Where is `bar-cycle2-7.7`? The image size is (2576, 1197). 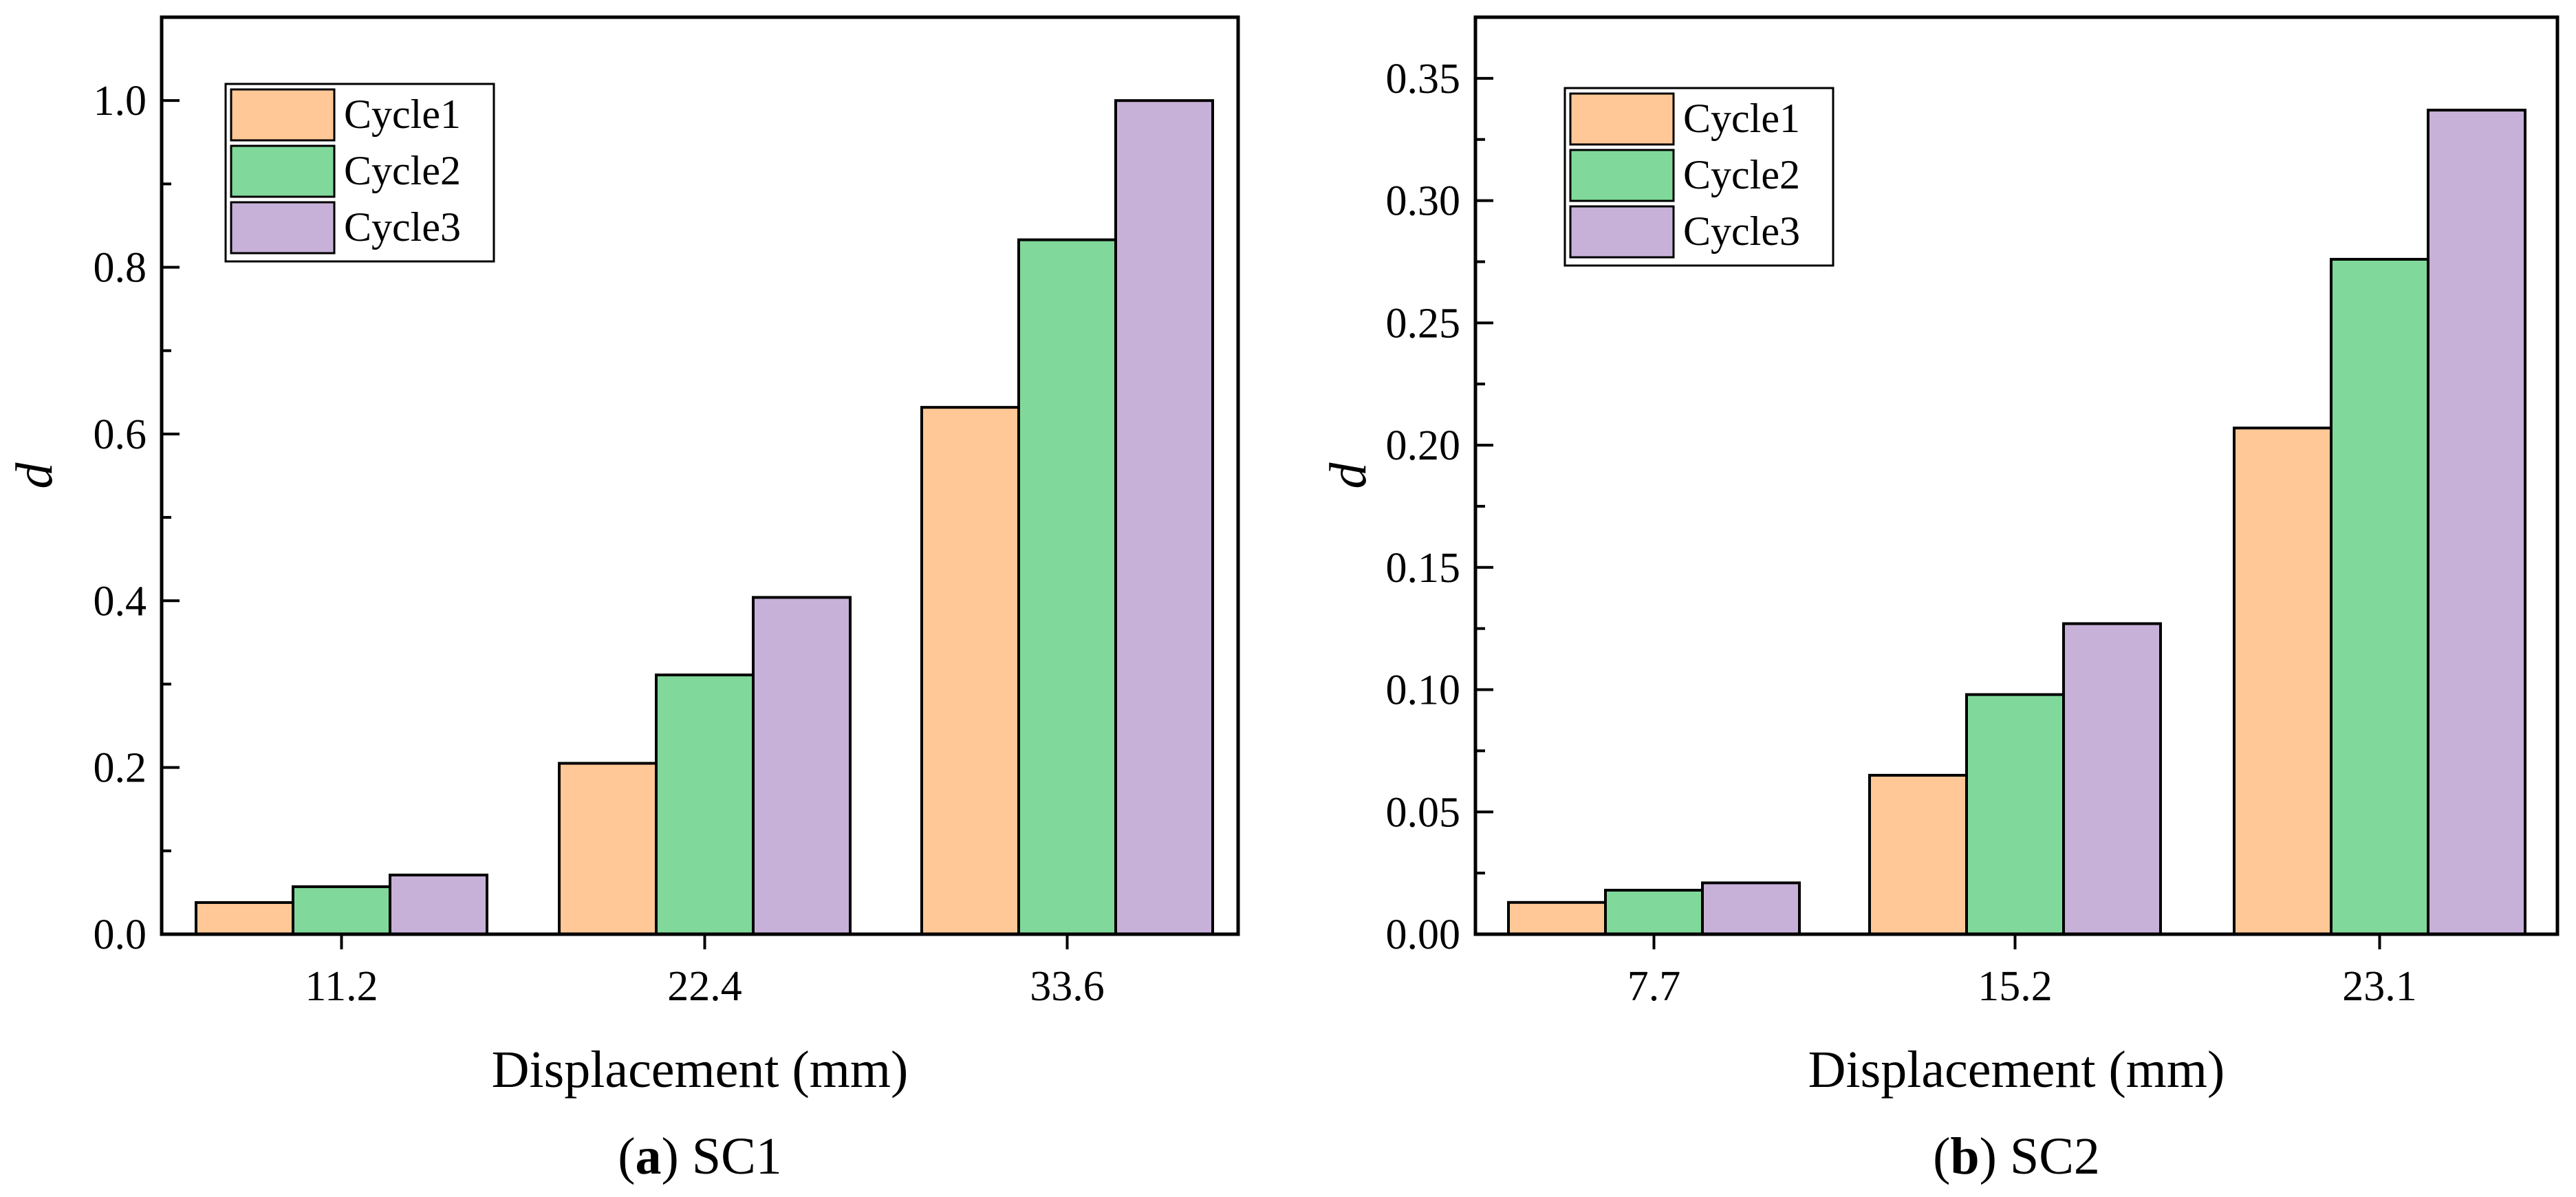
bar-cycle2-7.7 is located at coordinates (1654, 912).